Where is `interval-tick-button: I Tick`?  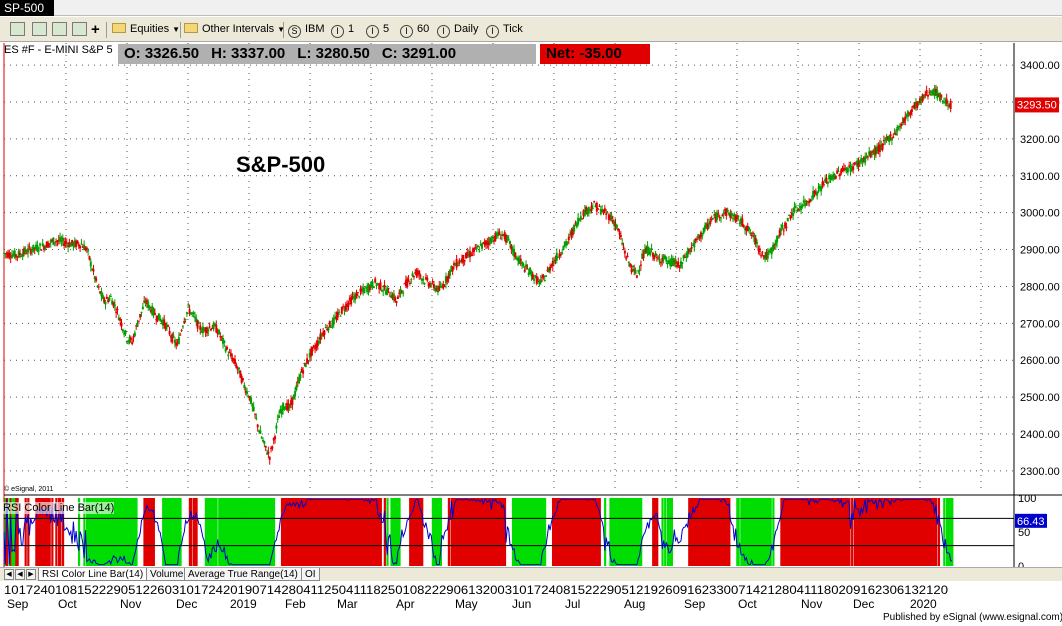
interval-tick-button: I Tick is located at coordinates (504, 29).